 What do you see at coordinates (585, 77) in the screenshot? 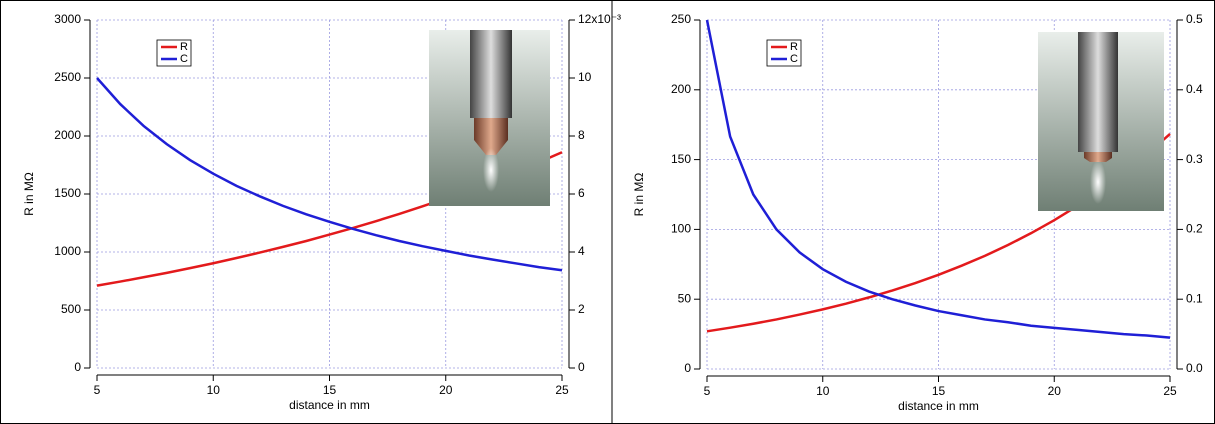
I see `y2-tick-label: 10` at bounding box center [585, 77].